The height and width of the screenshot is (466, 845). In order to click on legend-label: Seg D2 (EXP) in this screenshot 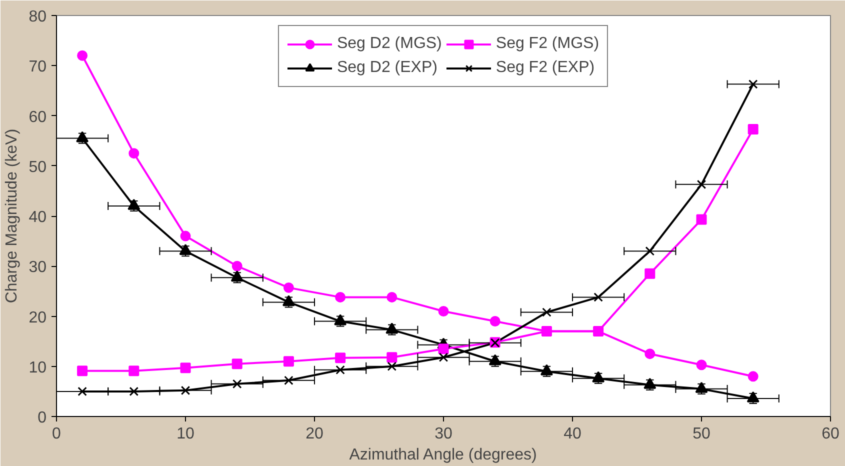, I will do `click(387, 68)`.